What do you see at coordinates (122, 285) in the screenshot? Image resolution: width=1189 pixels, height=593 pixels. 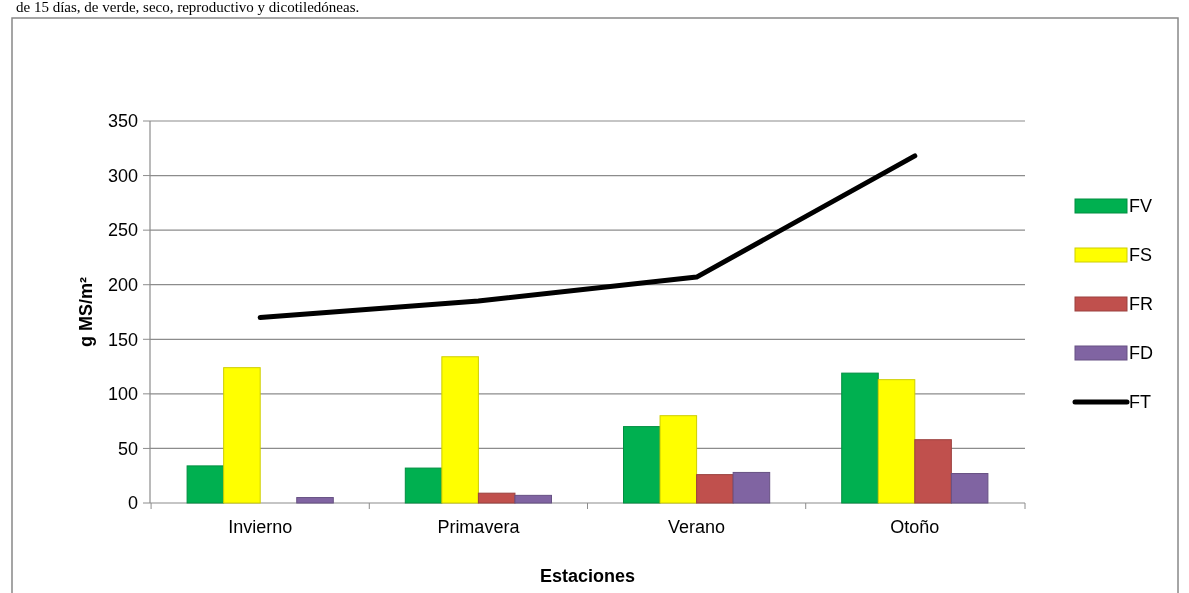 I see `y-tick-label: 200` at bounding box center [122, 285].